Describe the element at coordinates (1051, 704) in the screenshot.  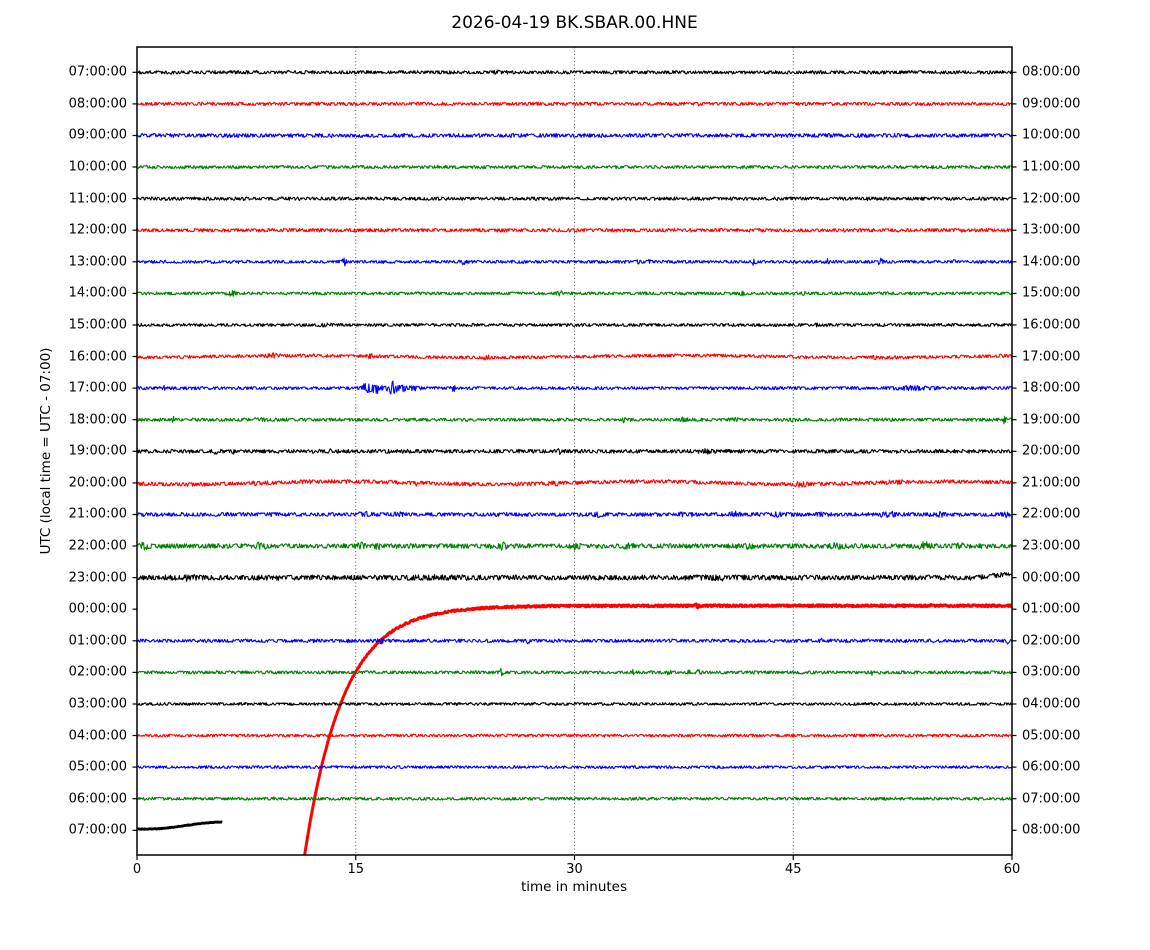
I see `local-time-label: 04:00:00` at that location.